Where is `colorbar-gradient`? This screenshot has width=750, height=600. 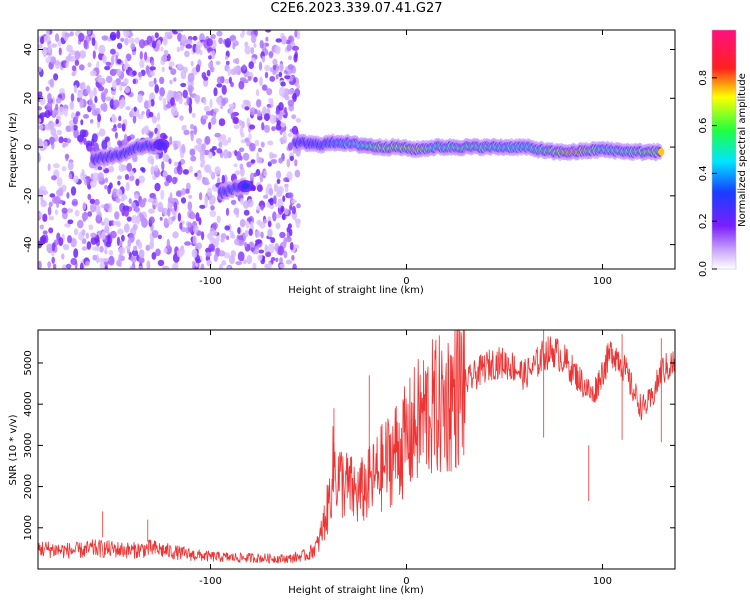
colorbar-gradient is located at coordinates (724, 149).